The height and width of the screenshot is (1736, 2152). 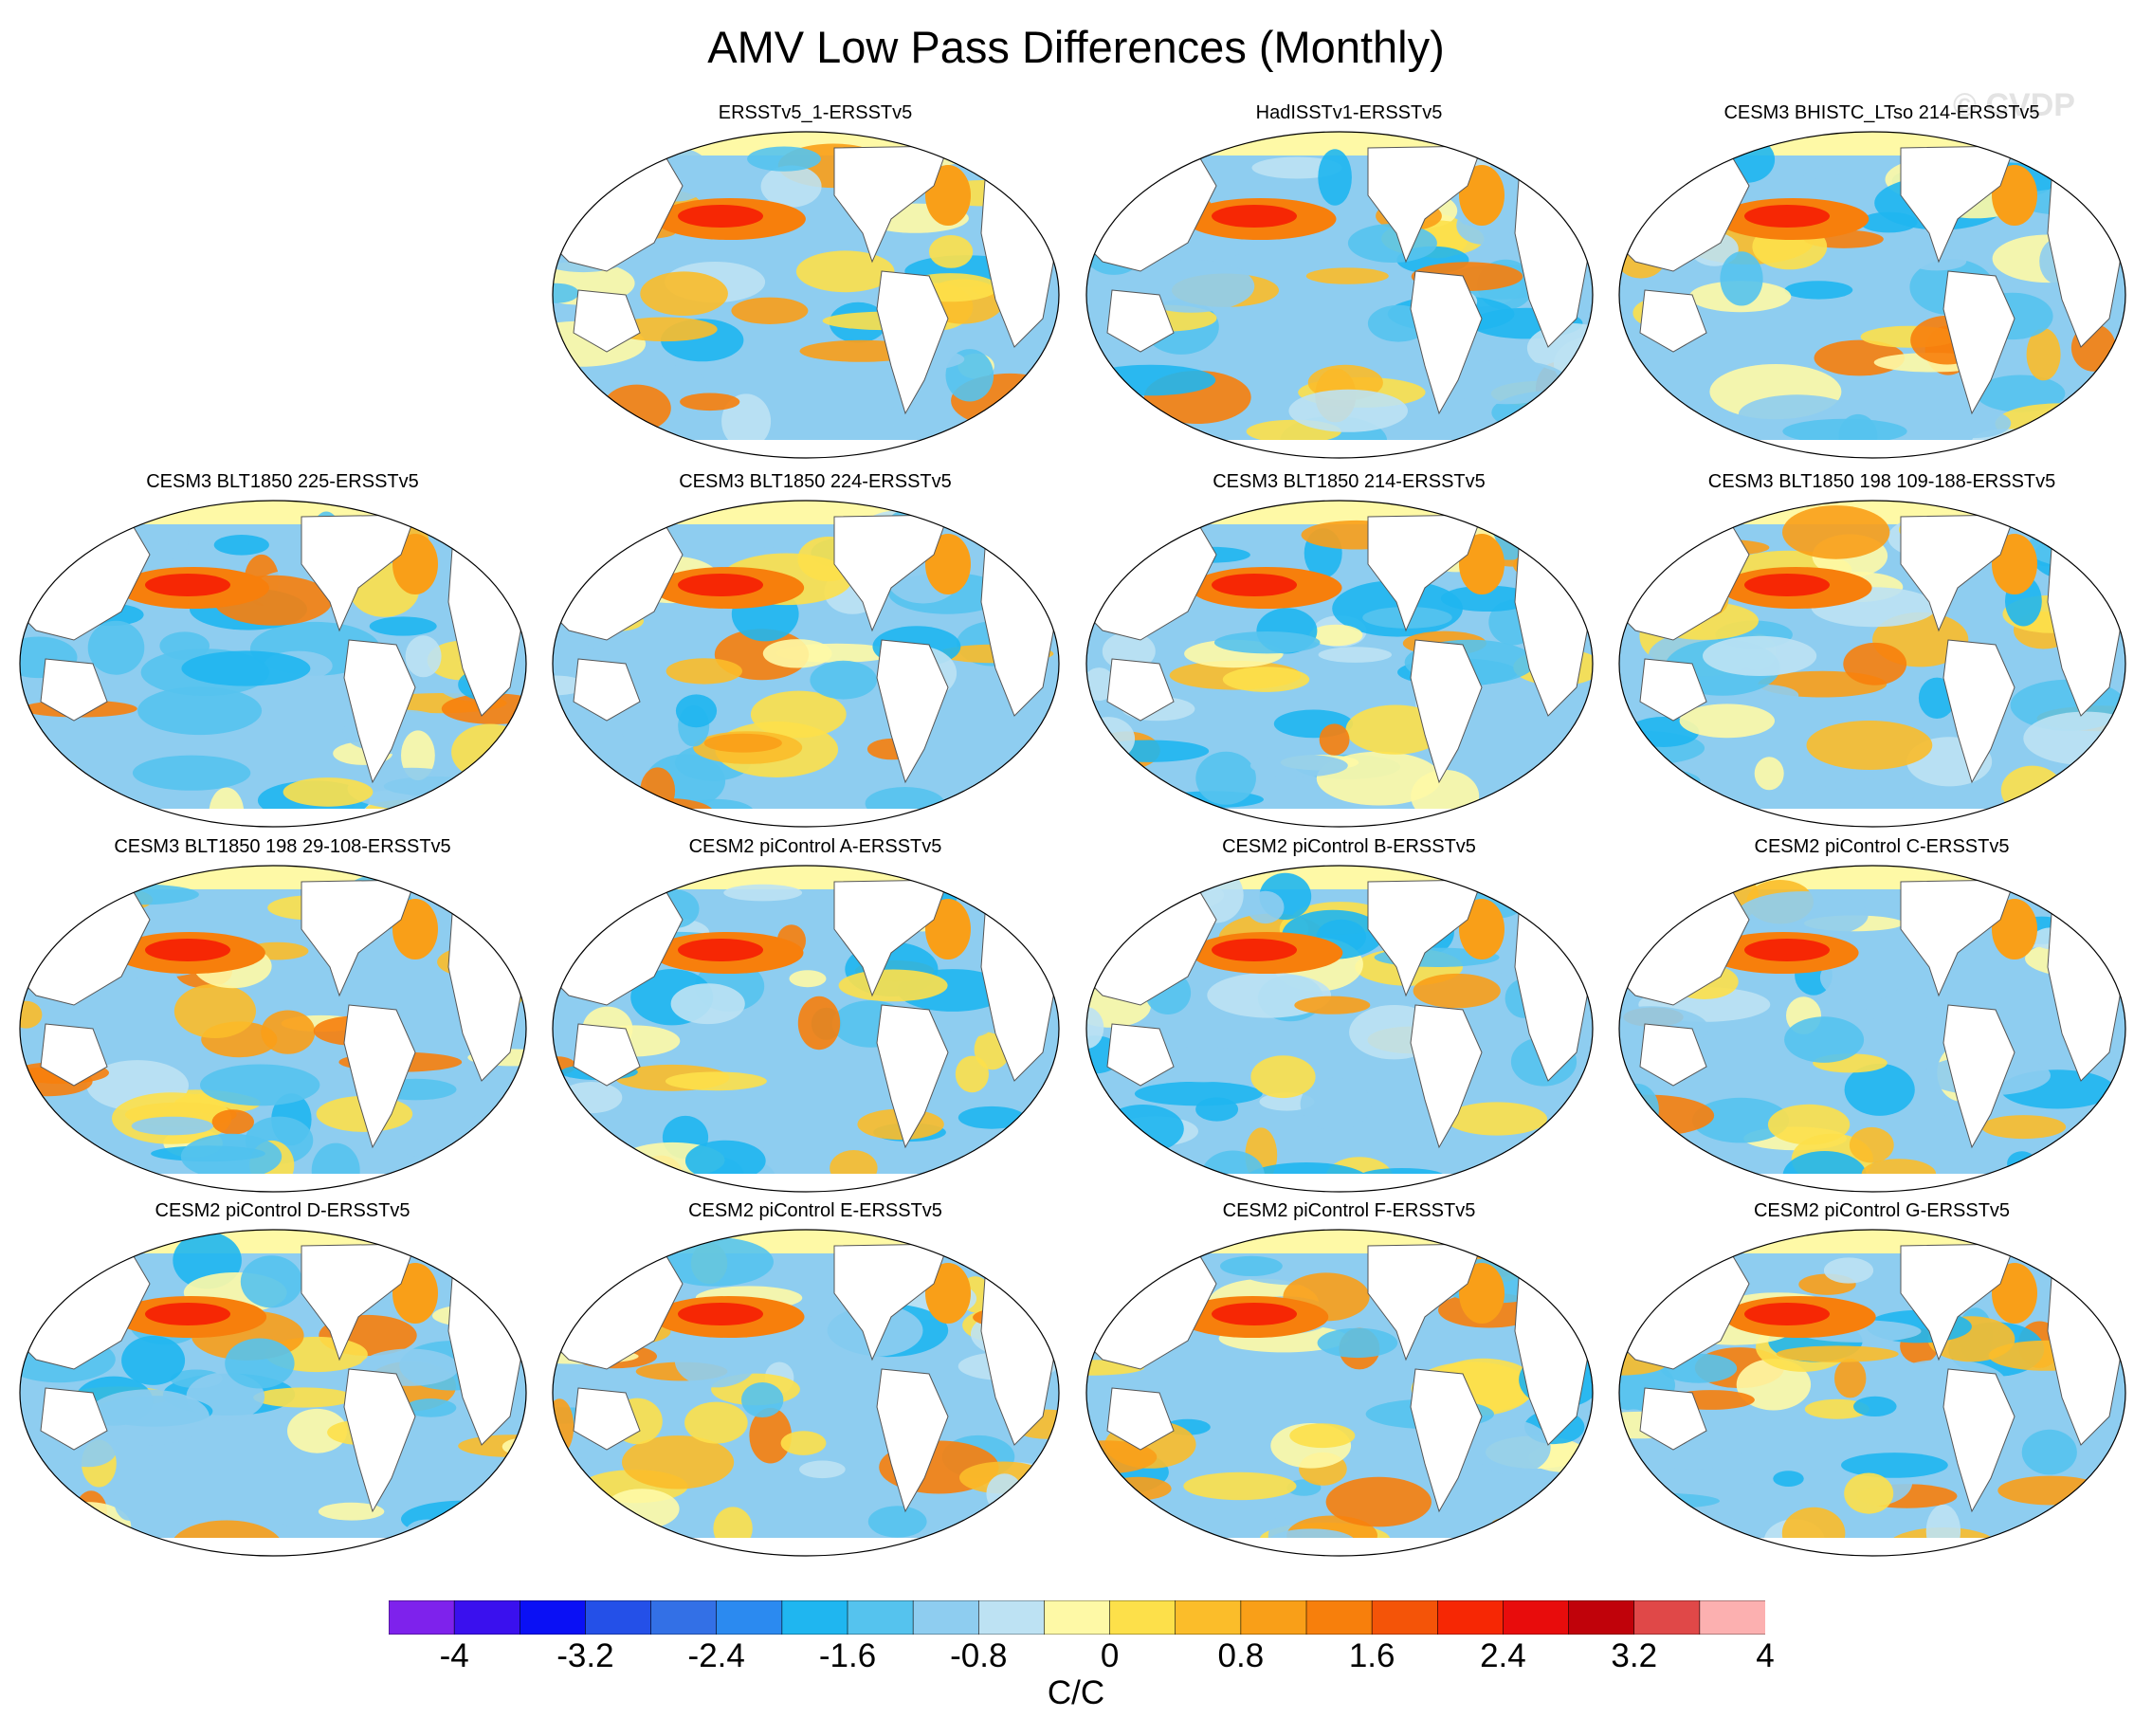 What do you see at coordinates (1503, 1655) in the screenshot?
I see `colorbar-tick-label: 2.4` at bounding box center [1503, 1655].